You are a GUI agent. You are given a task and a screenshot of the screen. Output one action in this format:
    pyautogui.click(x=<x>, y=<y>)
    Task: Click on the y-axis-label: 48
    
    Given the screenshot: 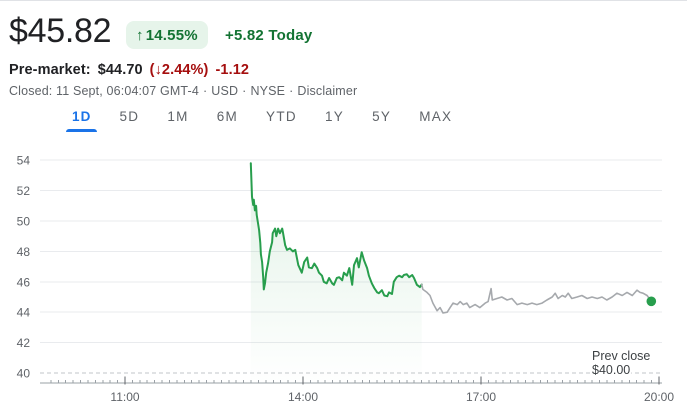 What is the action you would take?
    pyautogui.click(x=24, y=252)
    